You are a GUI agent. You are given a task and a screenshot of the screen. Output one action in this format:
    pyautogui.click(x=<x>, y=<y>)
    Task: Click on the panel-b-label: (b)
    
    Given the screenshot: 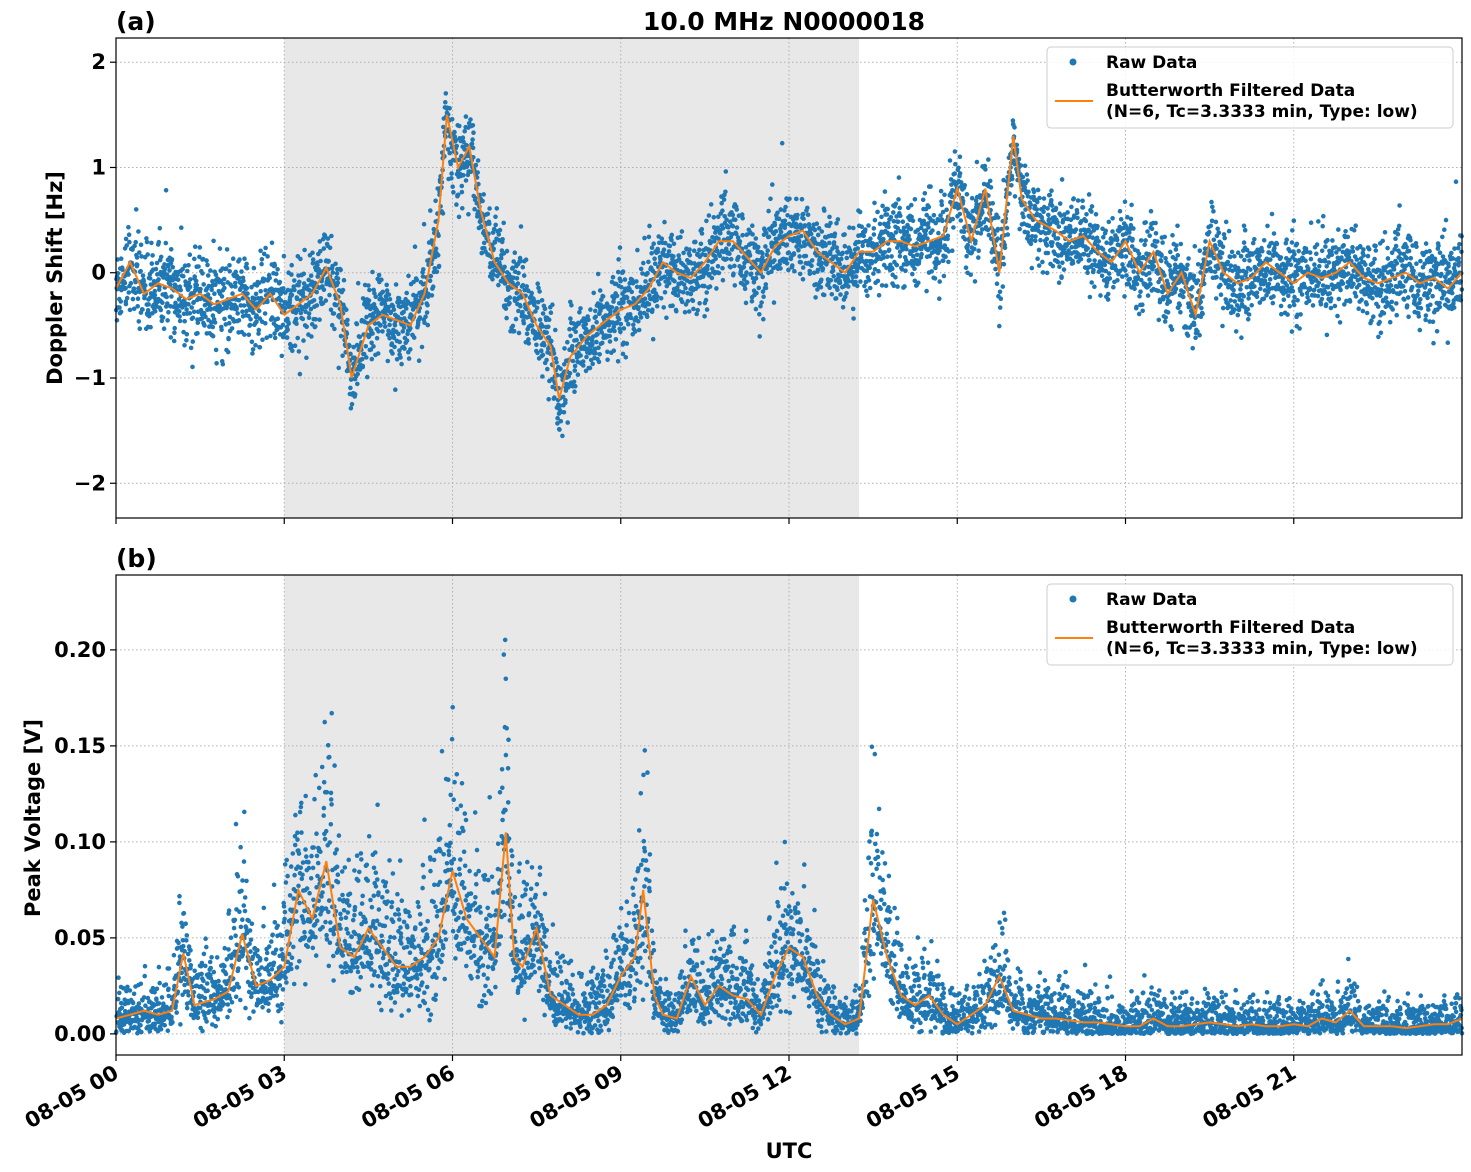 What is the action you would take?
    pyautogui.click(x=136, y=558)
    